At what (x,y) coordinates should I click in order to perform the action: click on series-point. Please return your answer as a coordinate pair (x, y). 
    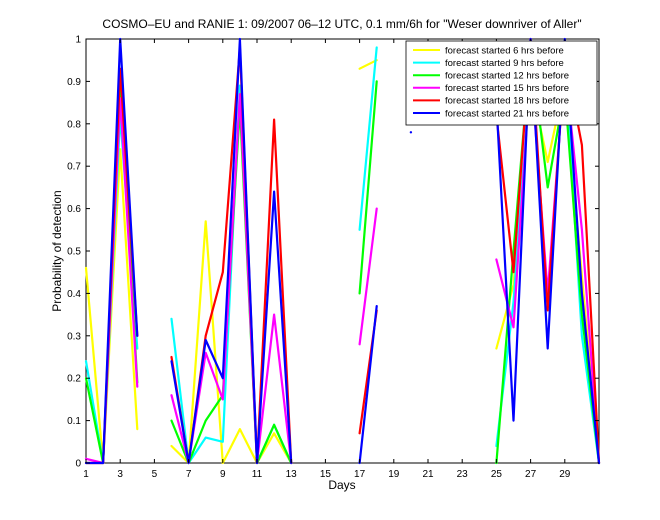
    Looking at the image, I should click on (411, 132).